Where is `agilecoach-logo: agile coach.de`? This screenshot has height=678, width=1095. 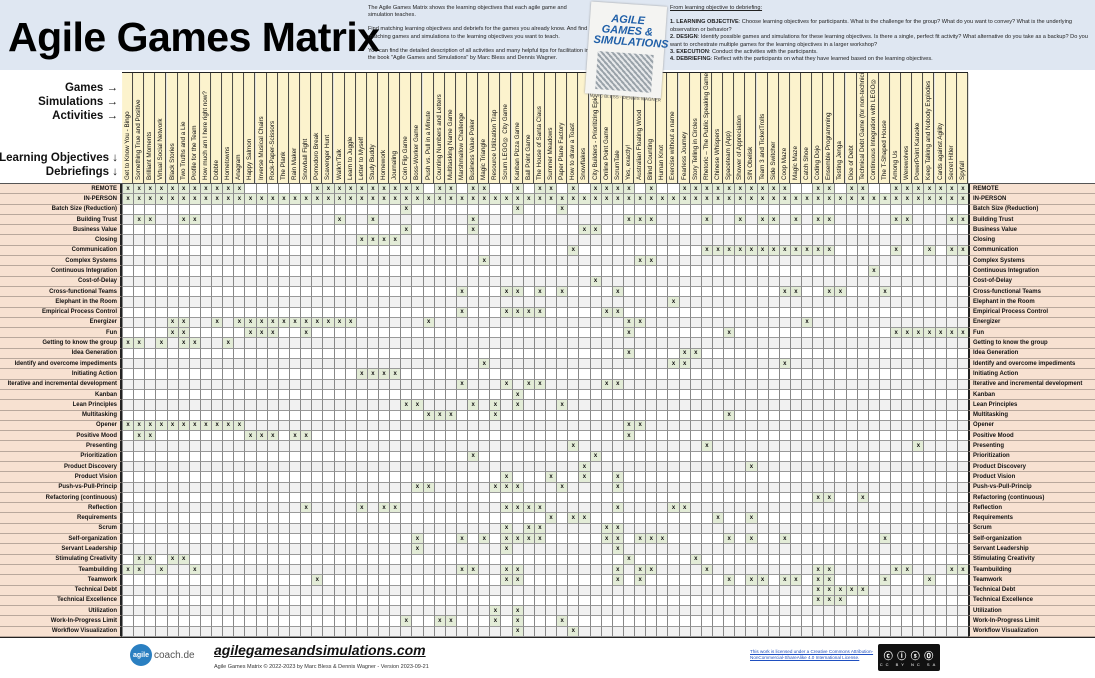 agilecoach-logo: agile coach.de is located at coordinates (162, 655).